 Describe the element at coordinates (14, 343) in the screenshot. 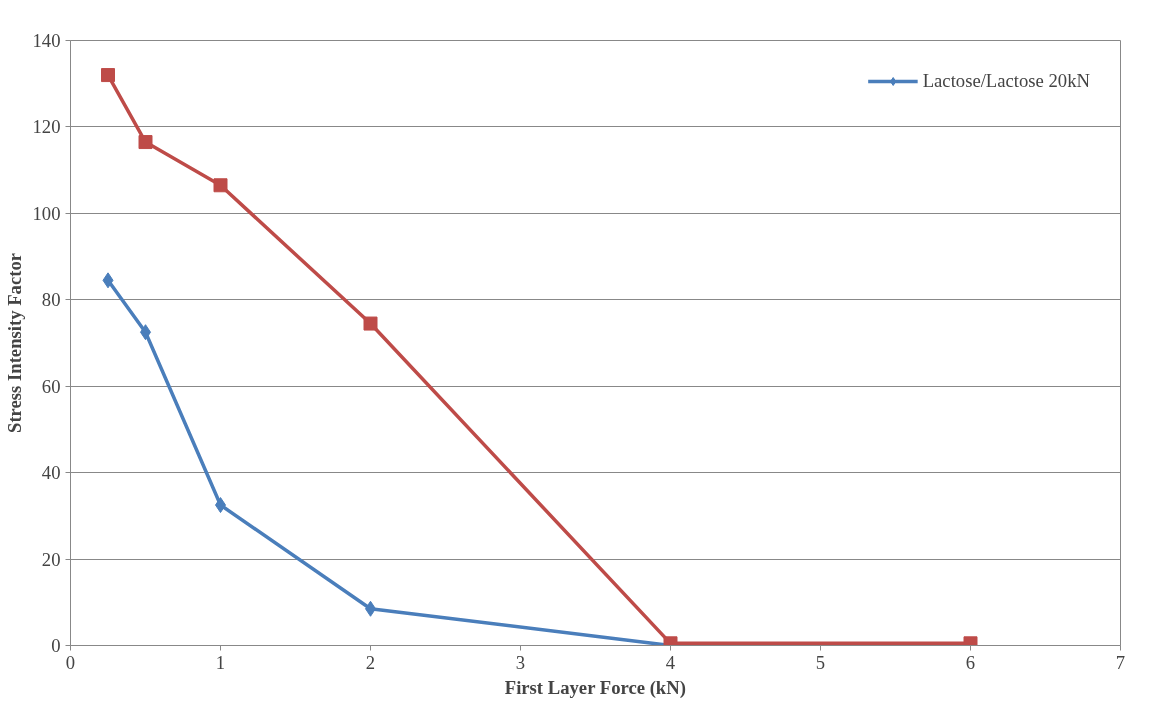

I see `y-axis-title: Stress Intensity Factor` at that location.